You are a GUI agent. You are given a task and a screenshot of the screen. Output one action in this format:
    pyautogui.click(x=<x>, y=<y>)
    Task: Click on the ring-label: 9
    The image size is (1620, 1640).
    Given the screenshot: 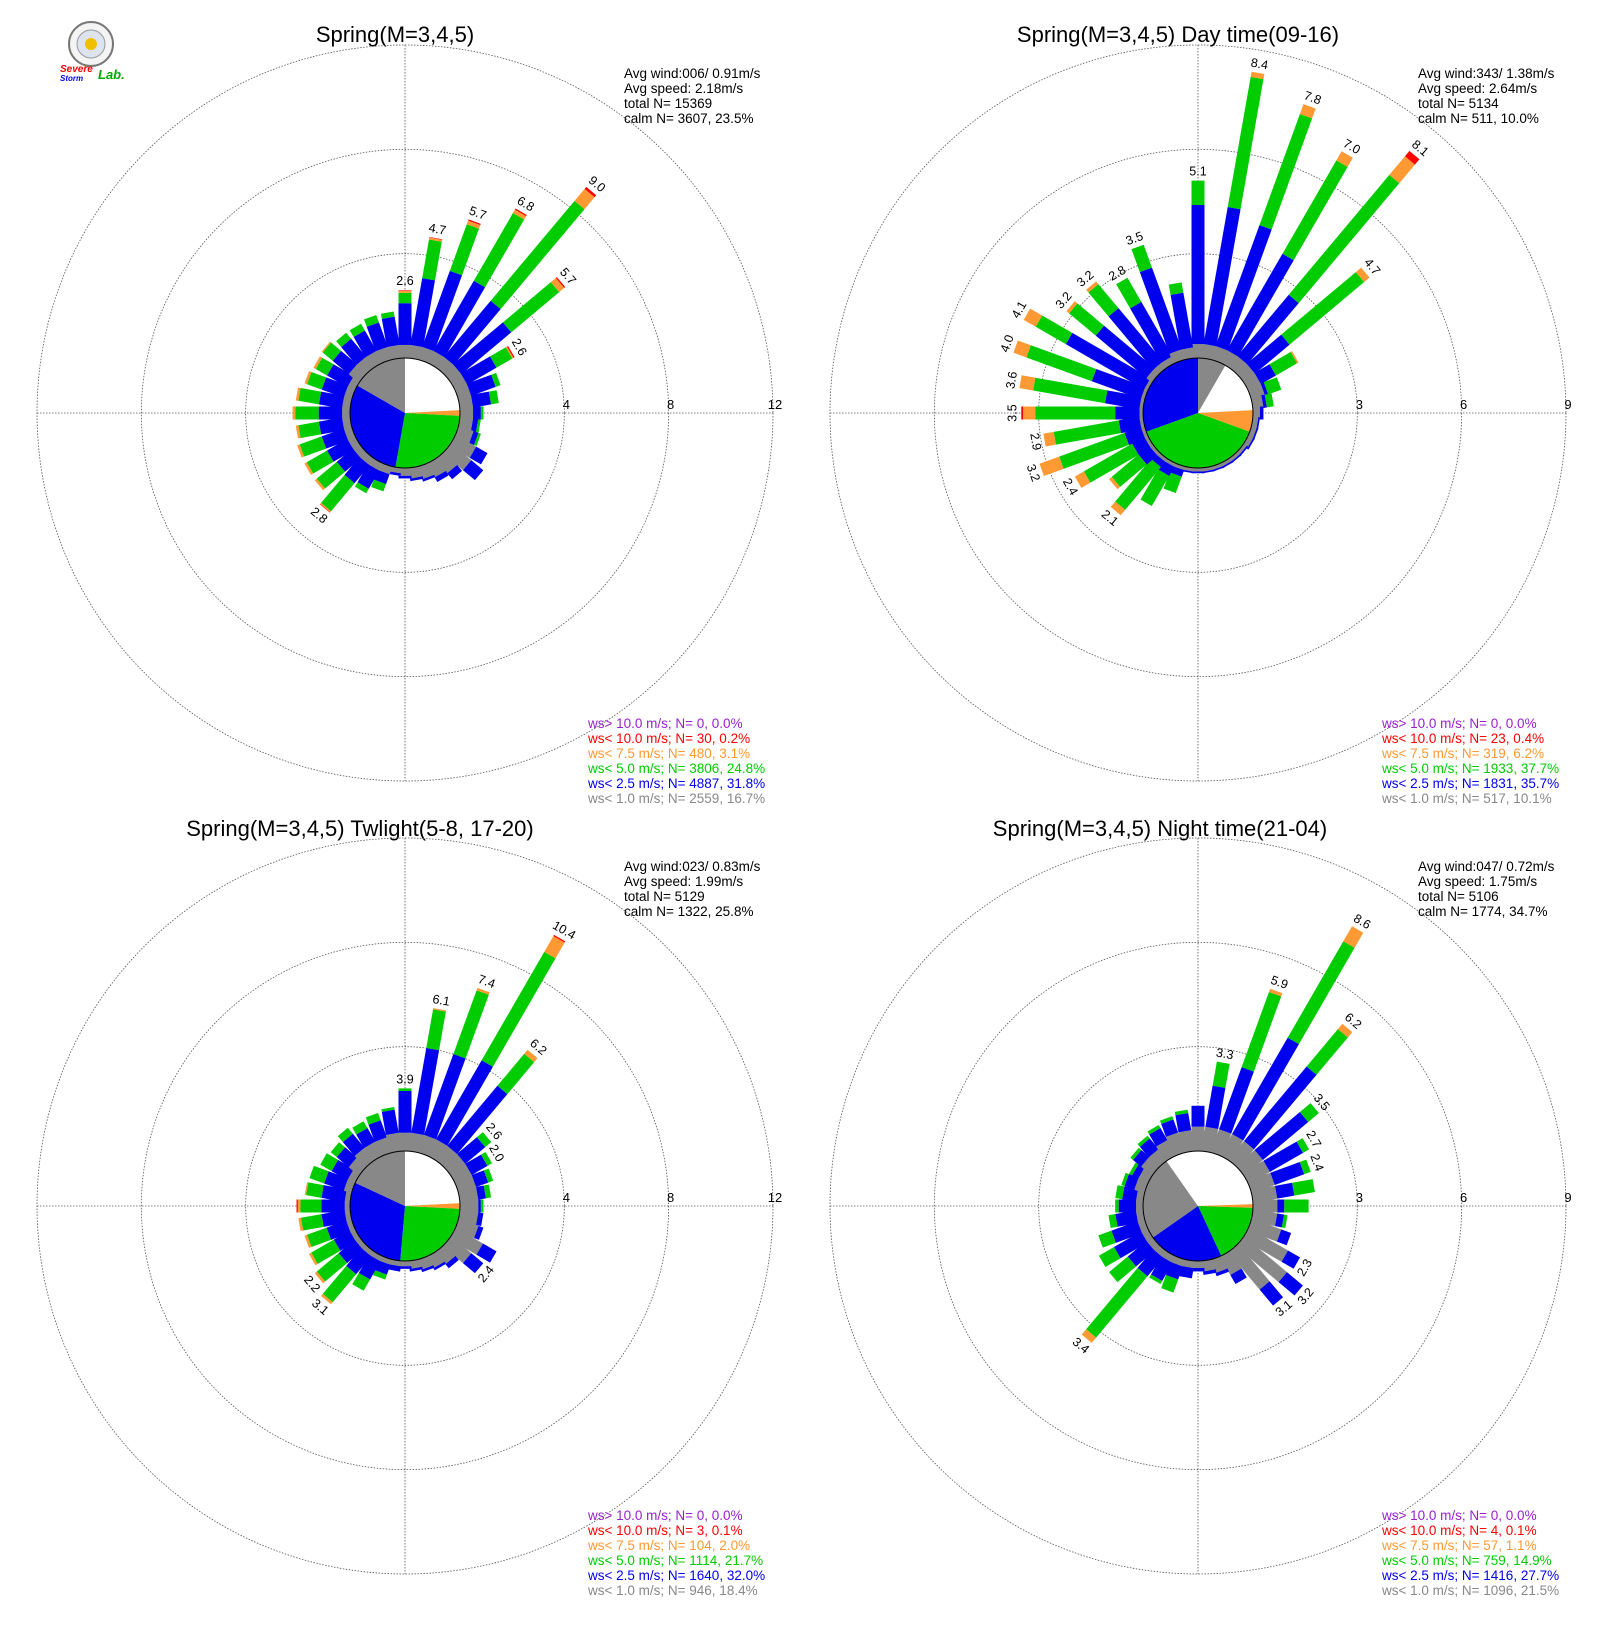 What is the action you would take?
    pyautogui.click(x=1567, y=1197)
    